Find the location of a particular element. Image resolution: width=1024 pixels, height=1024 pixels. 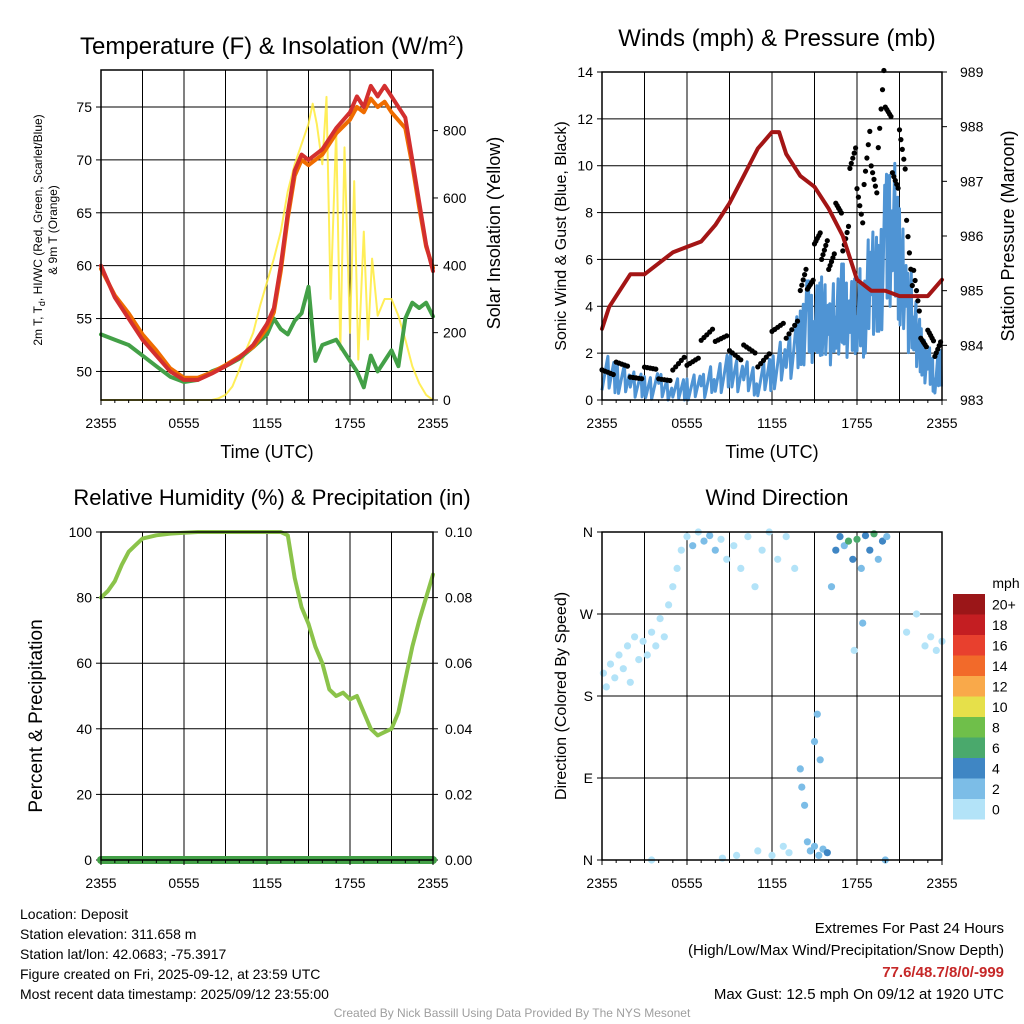

y2-tick-label: 800 is located at coordinates (455, 131).